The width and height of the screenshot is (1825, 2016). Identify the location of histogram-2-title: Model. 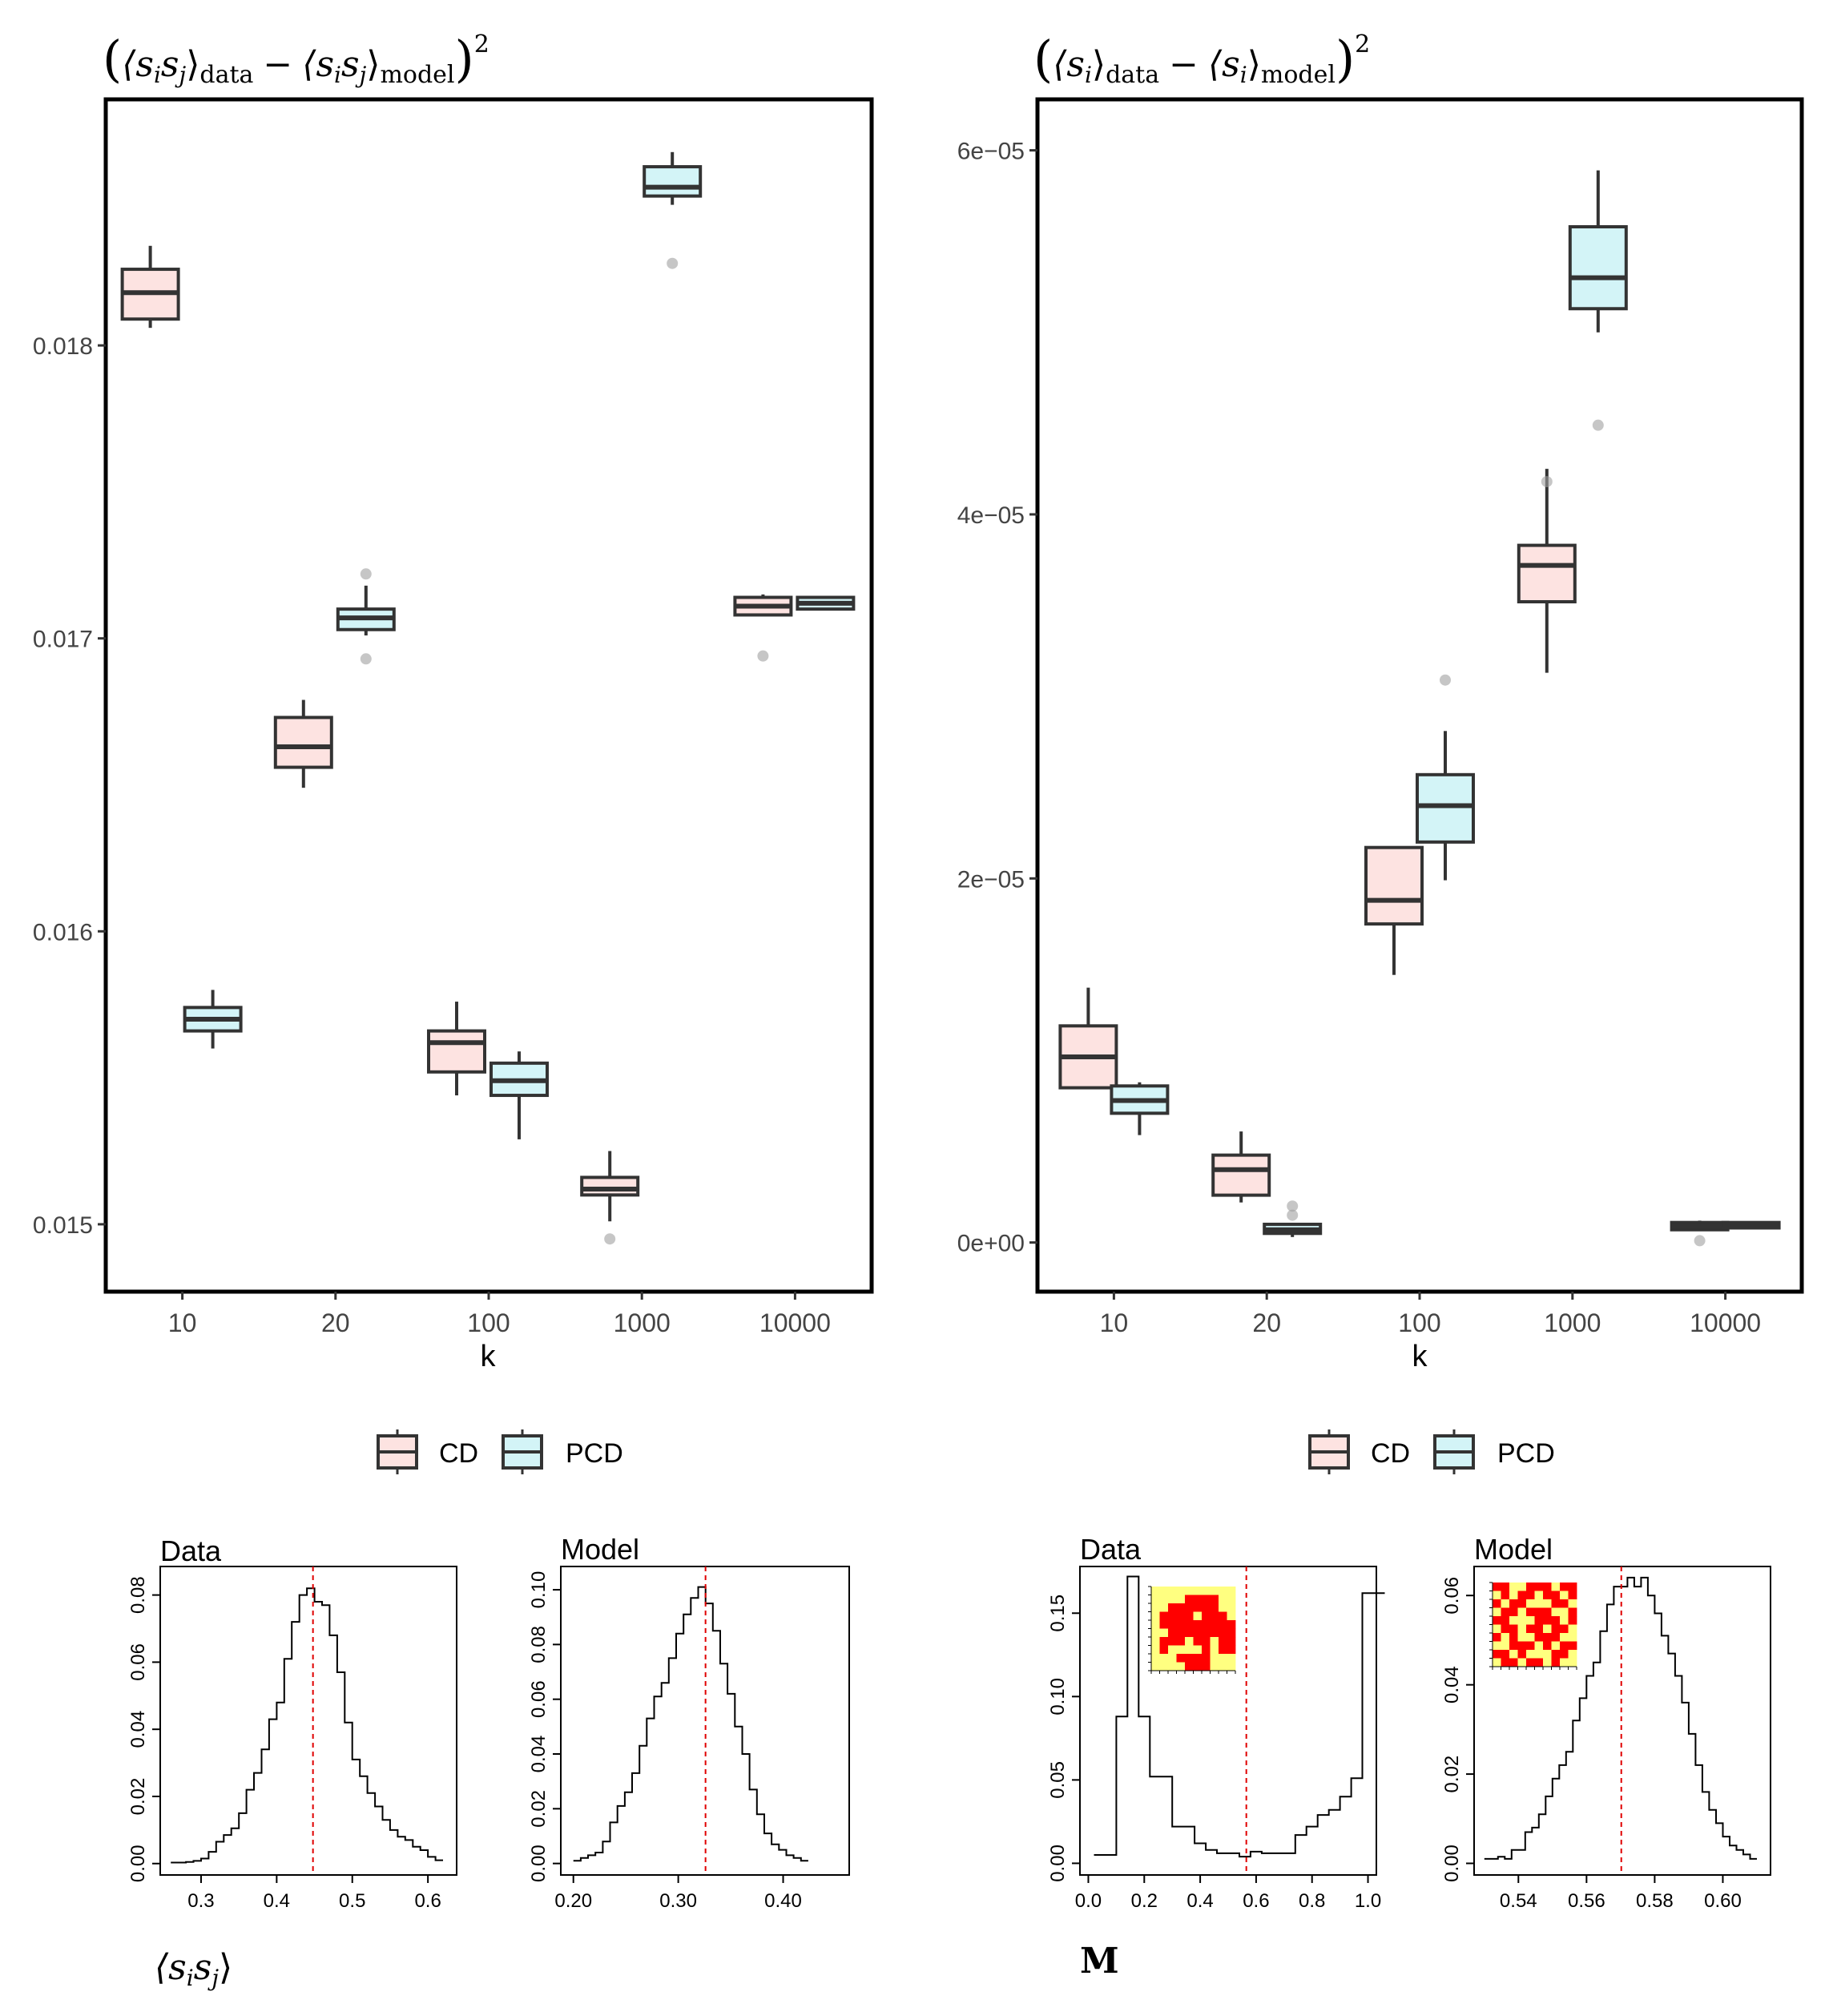
(600, 1549).